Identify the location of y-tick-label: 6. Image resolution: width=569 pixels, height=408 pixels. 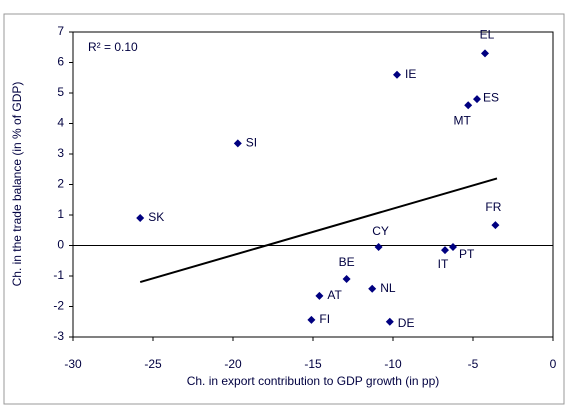
(60, 62).